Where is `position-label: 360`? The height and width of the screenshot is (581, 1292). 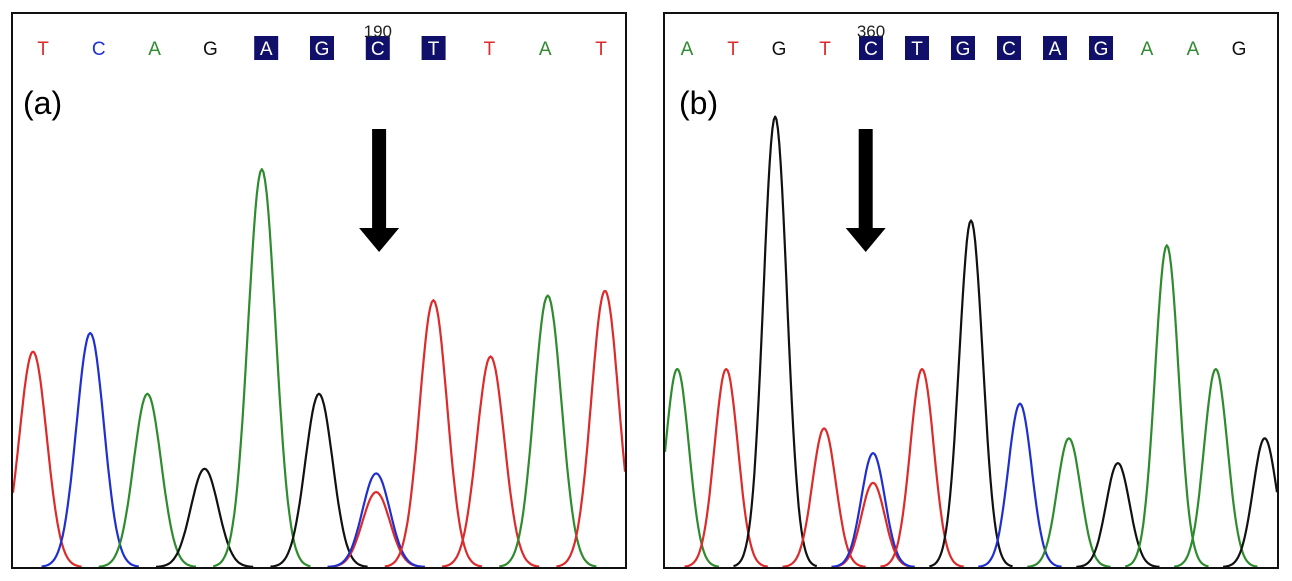 position-label: 360 is located at coordinates (871, 31).